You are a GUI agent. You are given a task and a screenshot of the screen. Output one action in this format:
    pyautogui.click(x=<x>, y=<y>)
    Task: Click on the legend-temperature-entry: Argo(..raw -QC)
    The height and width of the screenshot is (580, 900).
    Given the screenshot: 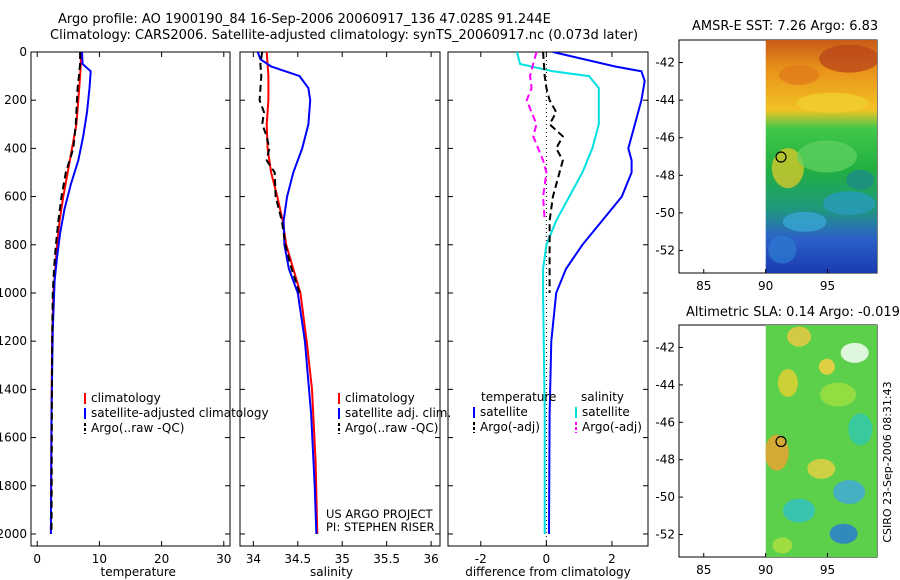 What is the action you would take?
    pyautogui.click(x=137, y=428)
    